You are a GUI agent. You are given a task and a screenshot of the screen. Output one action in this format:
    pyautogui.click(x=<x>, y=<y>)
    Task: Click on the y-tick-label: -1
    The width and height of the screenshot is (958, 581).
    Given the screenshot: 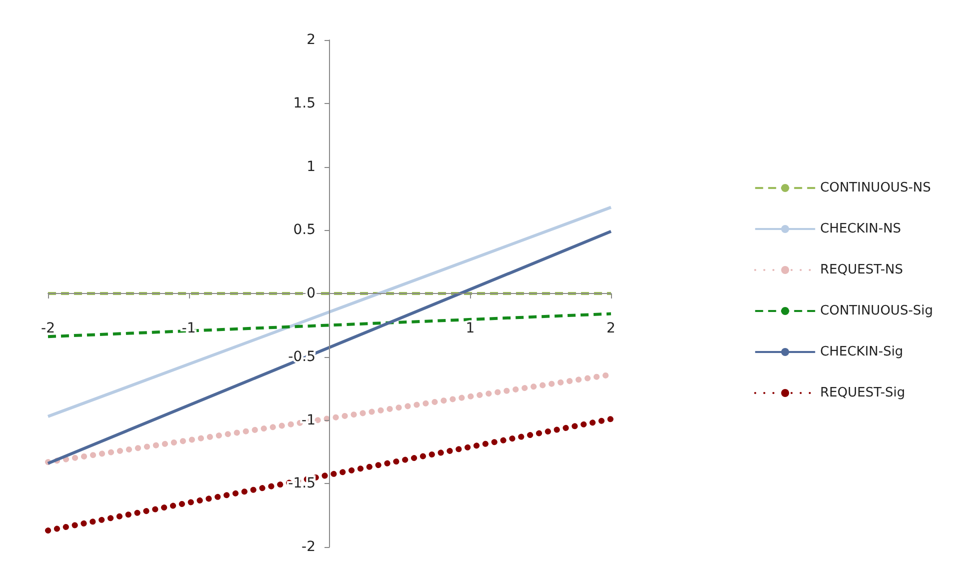 What is the action you would take?
    pyautogui.click(x=309, y=420)
    